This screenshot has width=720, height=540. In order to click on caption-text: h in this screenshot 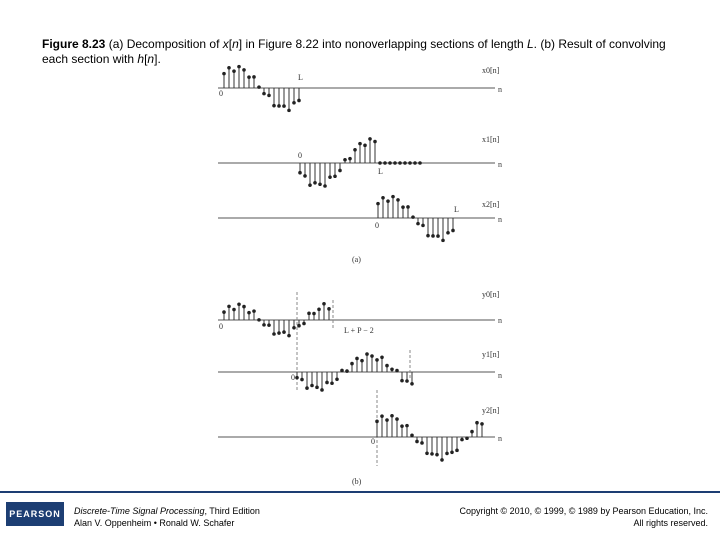, I will do `click(141, 59)`.